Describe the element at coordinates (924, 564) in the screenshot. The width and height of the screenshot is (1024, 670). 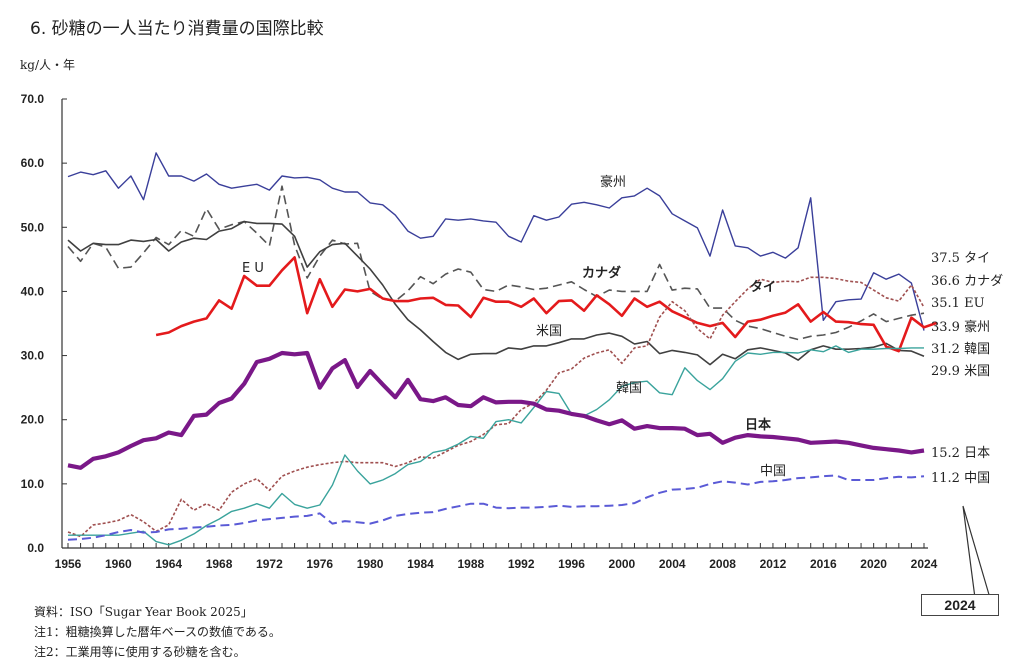
I see `x-tick-label: 2024` at that location.